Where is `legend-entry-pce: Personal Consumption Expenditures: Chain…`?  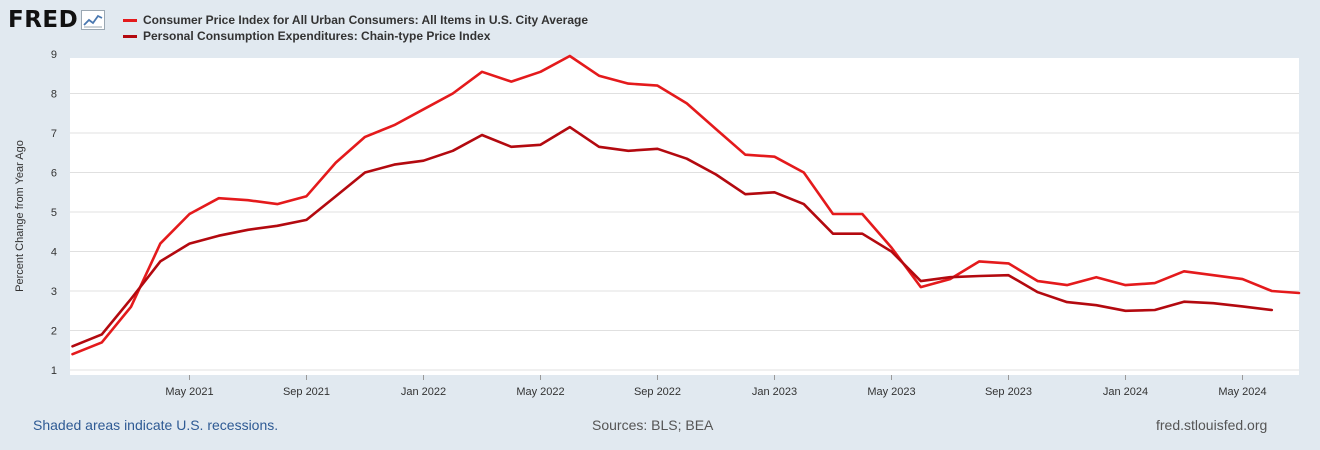
legend-entry-pce: Personal Consumption Expenditures: Chain… is located at coordinates (355, 36).